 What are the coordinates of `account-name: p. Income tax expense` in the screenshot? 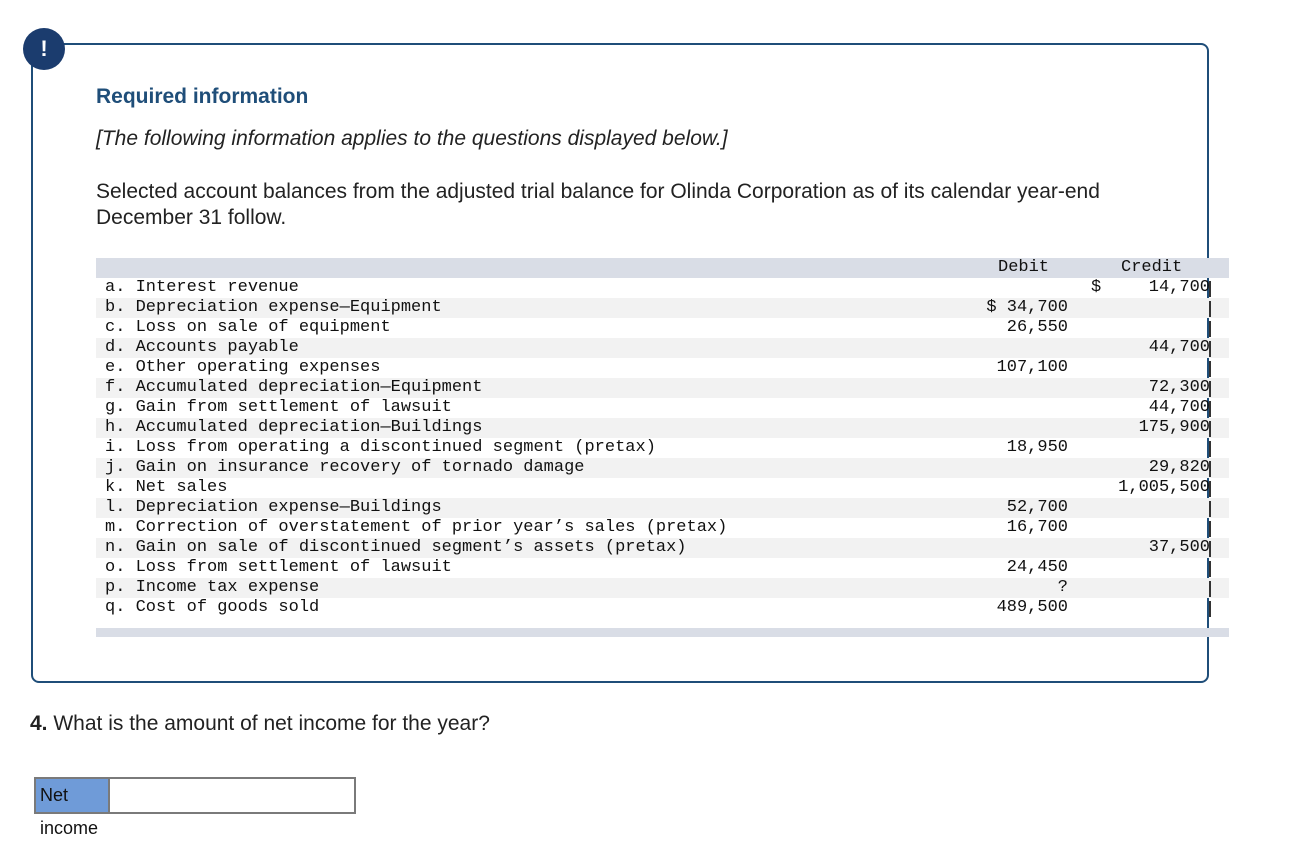 It's located at (212, 587).